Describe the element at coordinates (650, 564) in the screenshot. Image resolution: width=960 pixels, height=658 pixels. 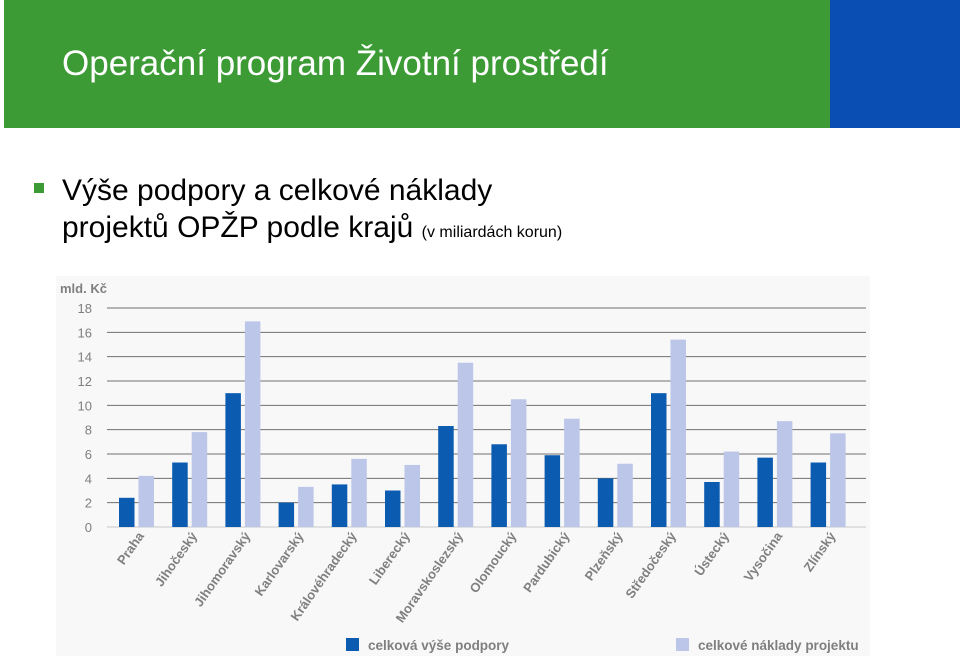
I see `x-tick-label: Středočeský` at that location.